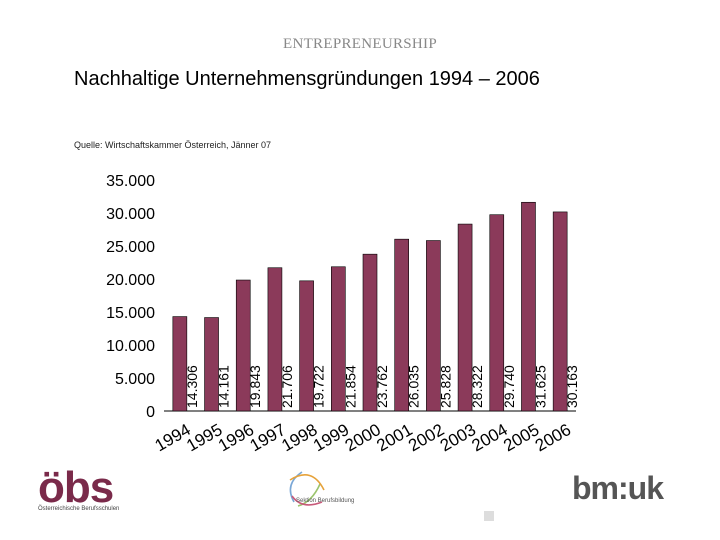 The image size is (720, 540). What do you see at coordinates (306, 346) in the screenshot?
I see `bar-1998` at bounding box center [306, 346].